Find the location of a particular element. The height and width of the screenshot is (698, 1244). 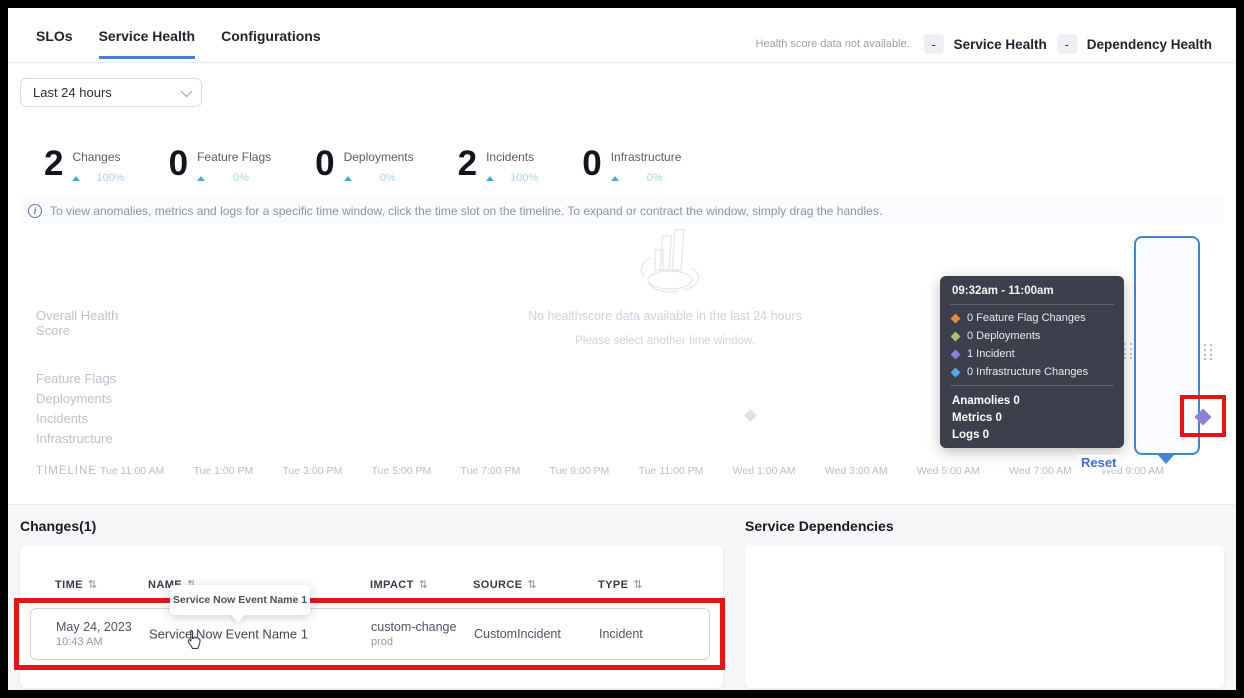

cell-time: May 24, 2023 10:43 AM is located at coordinates (94, 634).